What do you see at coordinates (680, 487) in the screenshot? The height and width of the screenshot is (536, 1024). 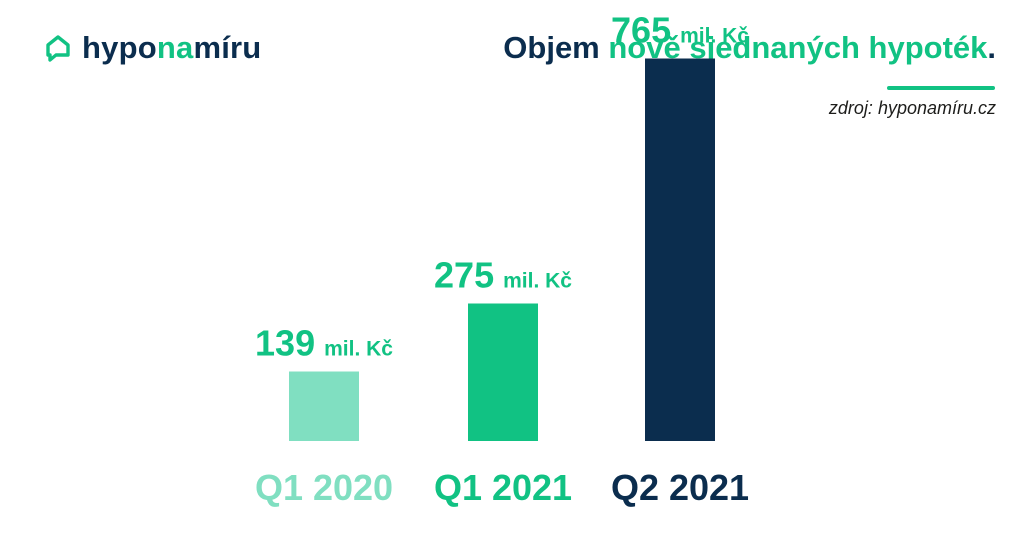 I see `category-label: Q2 2021` at bounding box center [680, 487].